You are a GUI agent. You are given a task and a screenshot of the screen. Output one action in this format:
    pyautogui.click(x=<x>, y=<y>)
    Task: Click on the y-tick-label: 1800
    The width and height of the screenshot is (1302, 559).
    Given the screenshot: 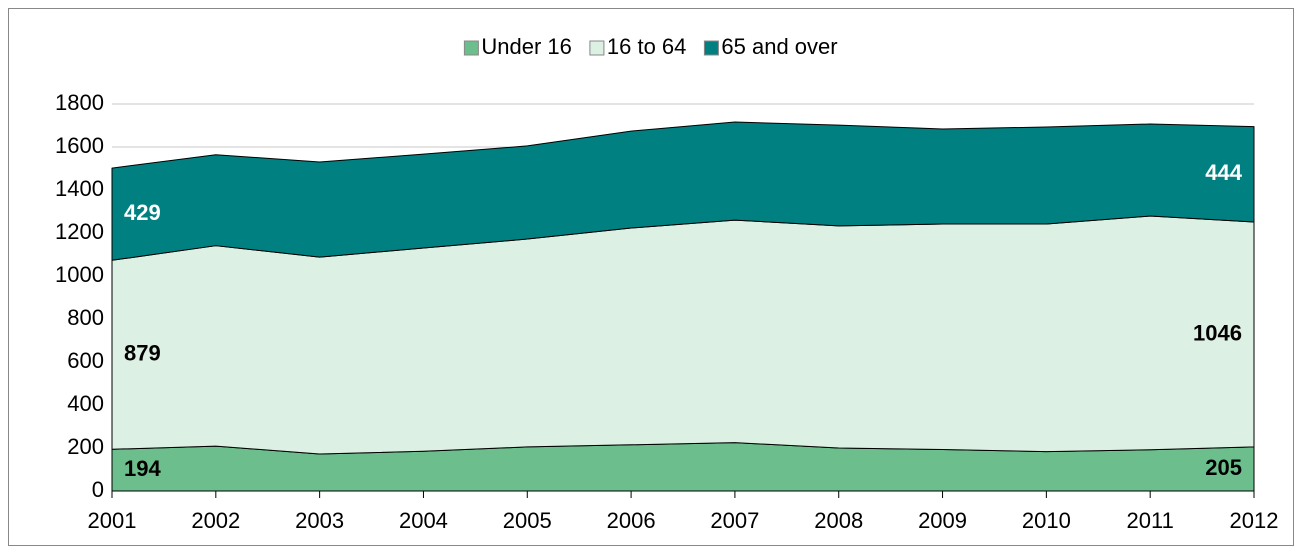 What is the action you would take?
    pyautogui.click(x=79, y=102)
    